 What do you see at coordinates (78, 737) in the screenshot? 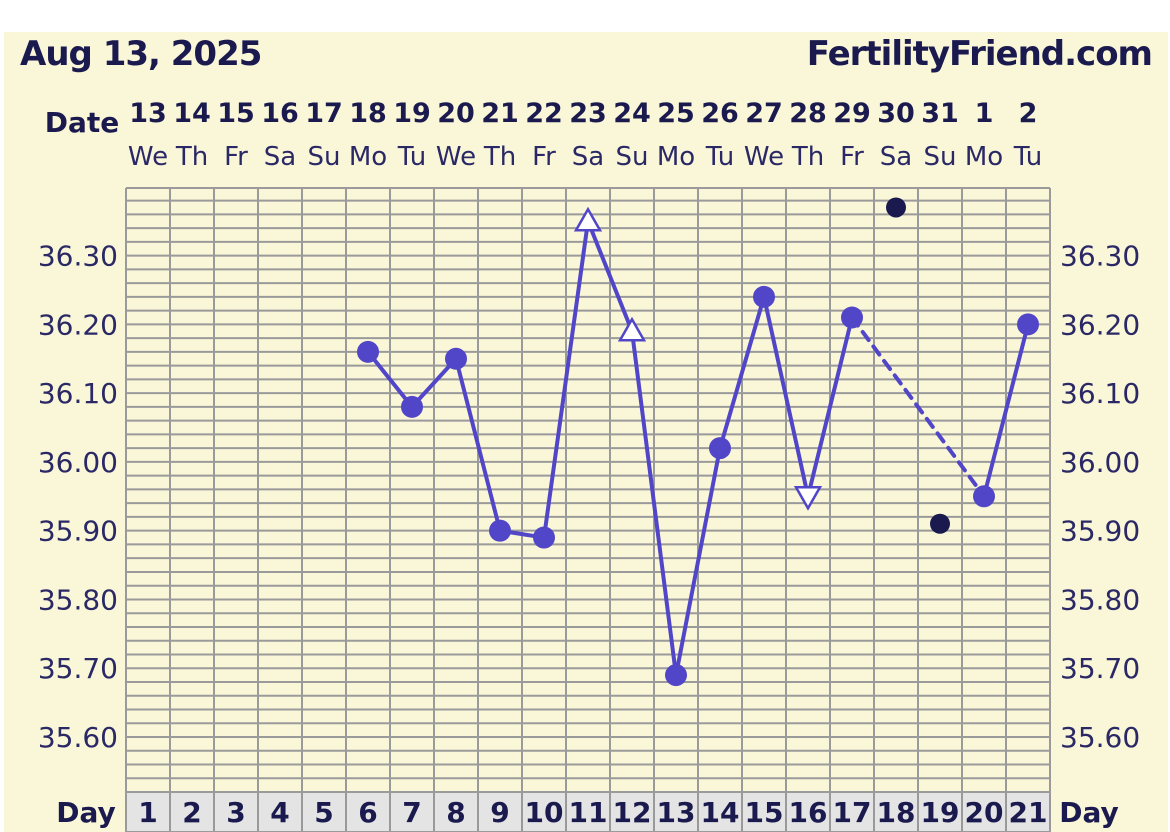
I see `y-tick-label-left: 35.60` at bounding box center [78, 737].